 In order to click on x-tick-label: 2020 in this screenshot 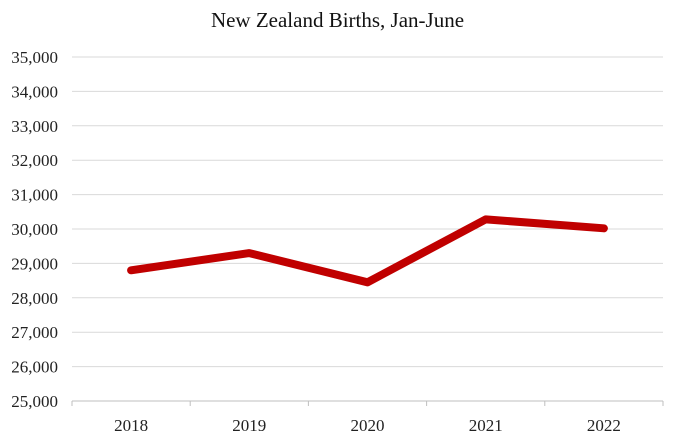, I will do `click(368, 425)`.